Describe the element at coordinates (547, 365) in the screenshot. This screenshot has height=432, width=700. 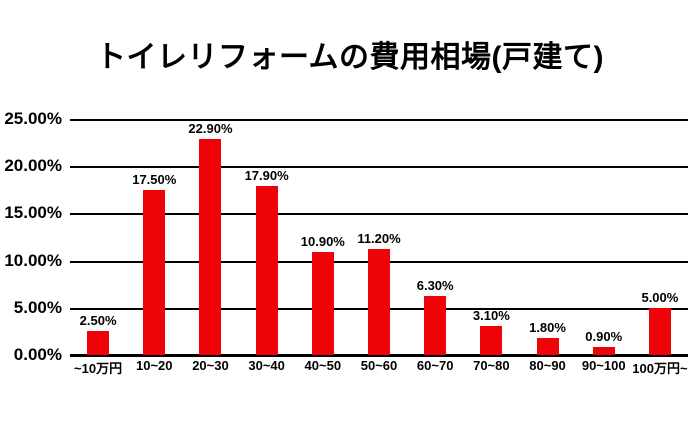
I see `category-label: 80~90` at that location.